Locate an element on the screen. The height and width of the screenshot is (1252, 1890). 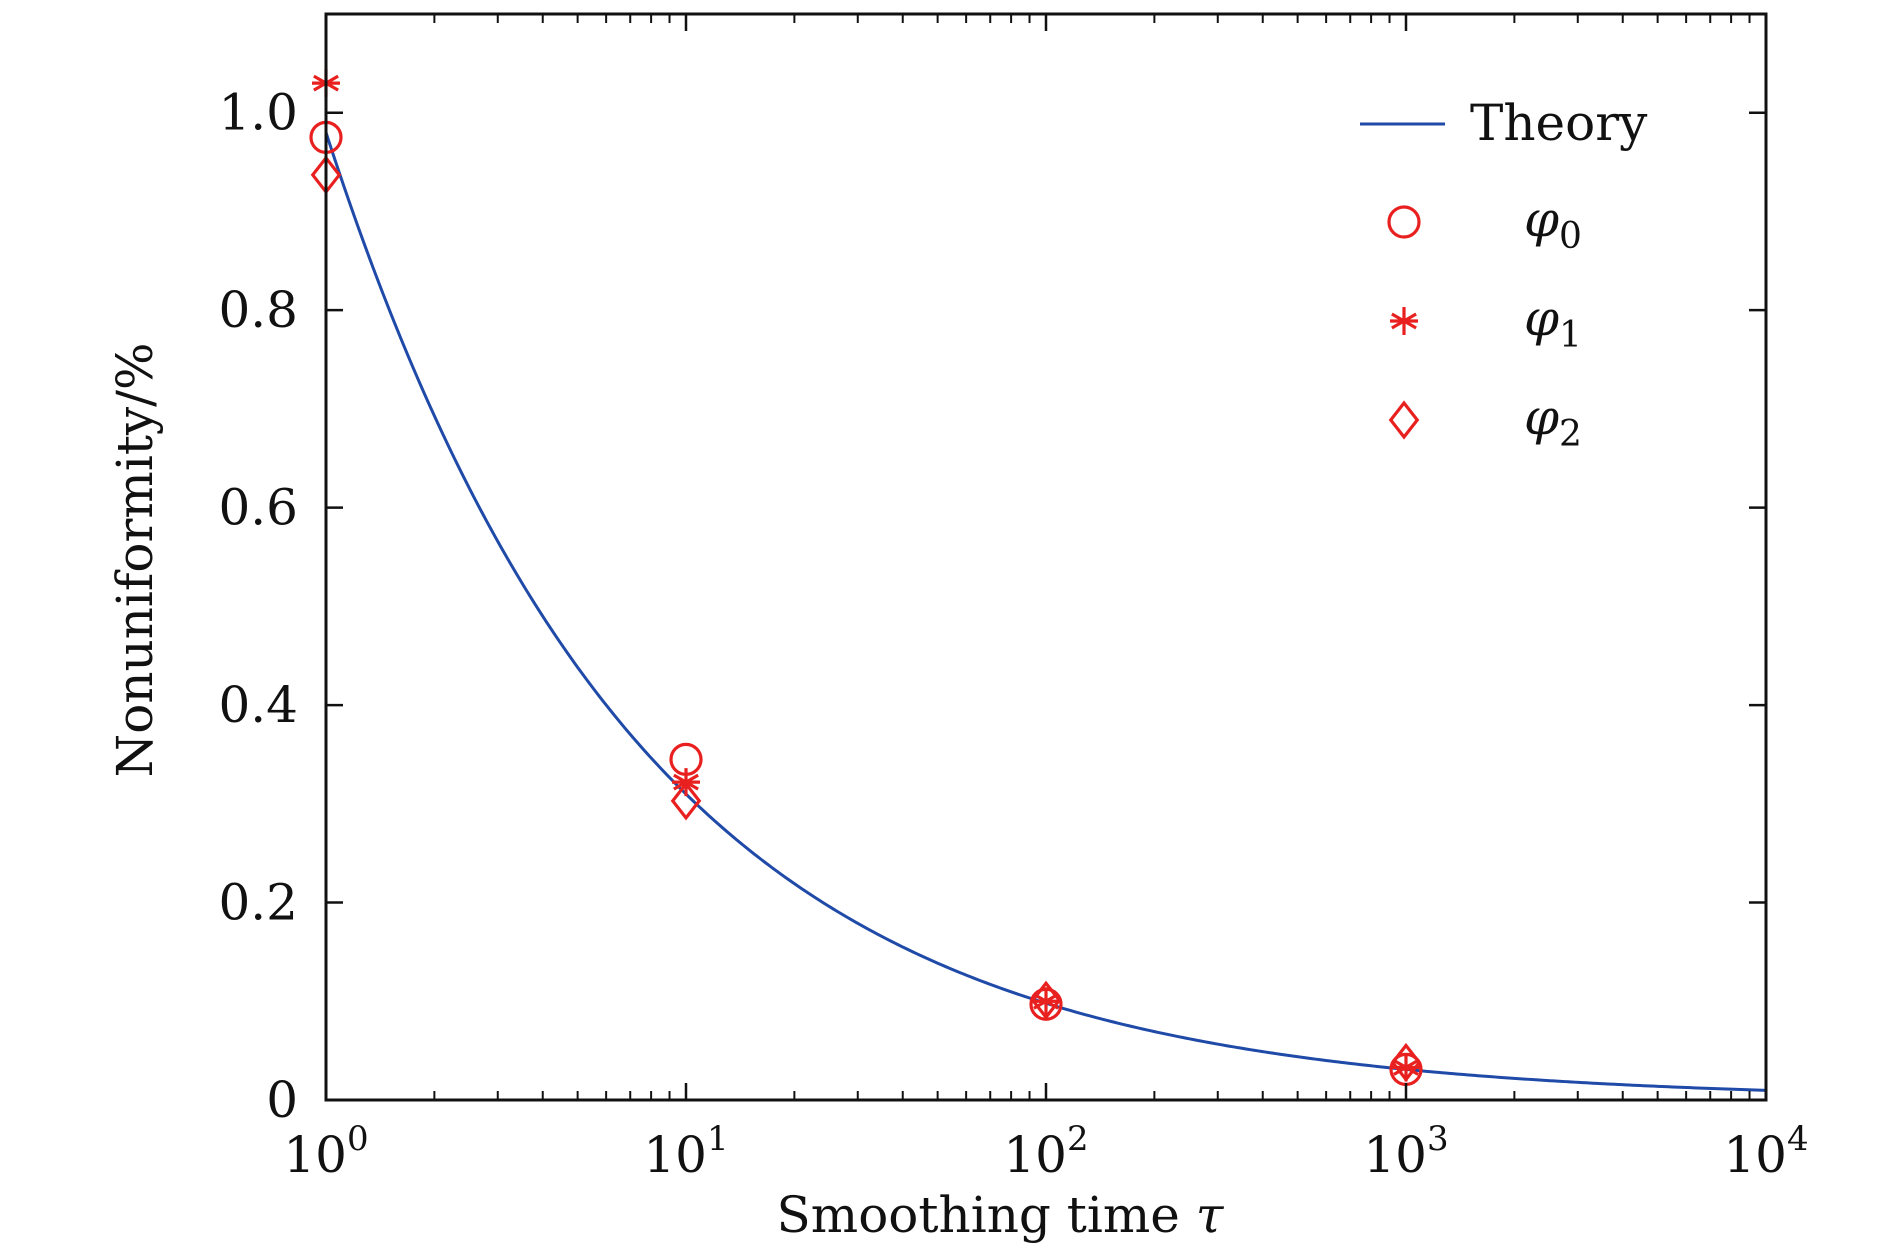
legend-asterisk-swatch-shape is located at coordinates (1404, 321).